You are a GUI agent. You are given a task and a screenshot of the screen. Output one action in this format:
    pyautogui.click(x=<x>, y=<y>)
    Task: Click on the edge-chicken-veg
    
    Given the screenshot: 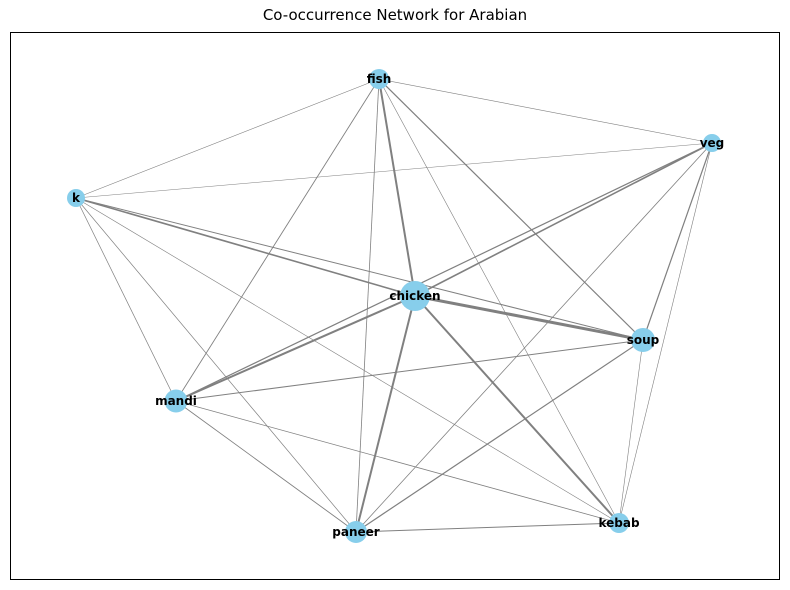 What is the action you would take?
    pyautogui.click(x=563, y=219)
    